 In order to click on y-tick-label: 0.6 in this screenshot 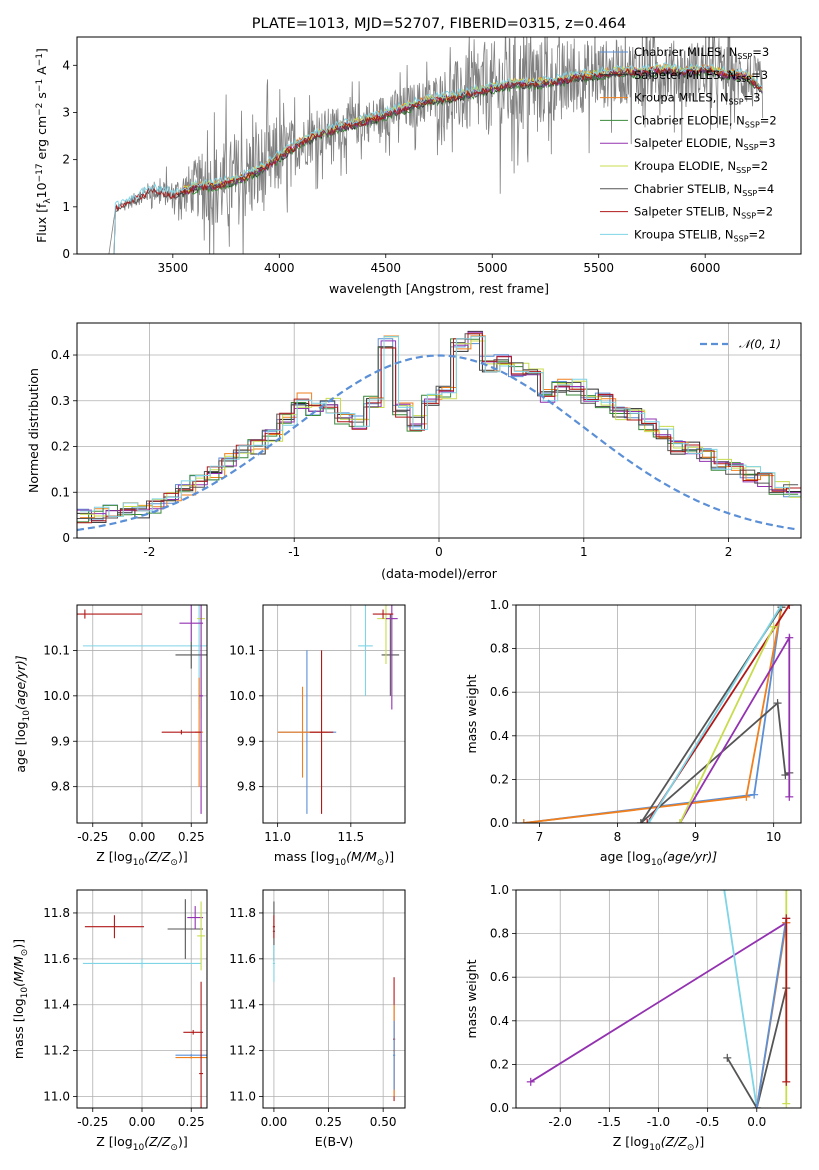, I will do `click(499, 692)`.